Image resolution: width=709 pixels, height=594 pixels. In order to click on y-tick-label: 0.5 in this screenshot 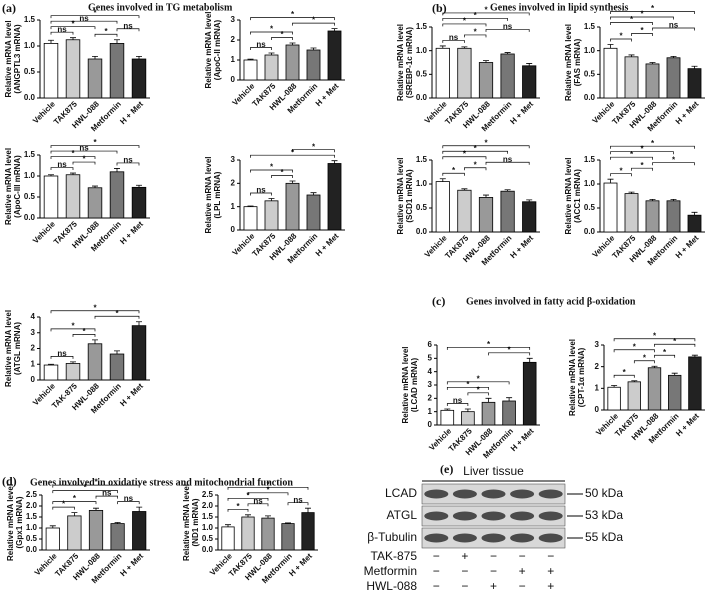, I will do `click(422, 73)`.